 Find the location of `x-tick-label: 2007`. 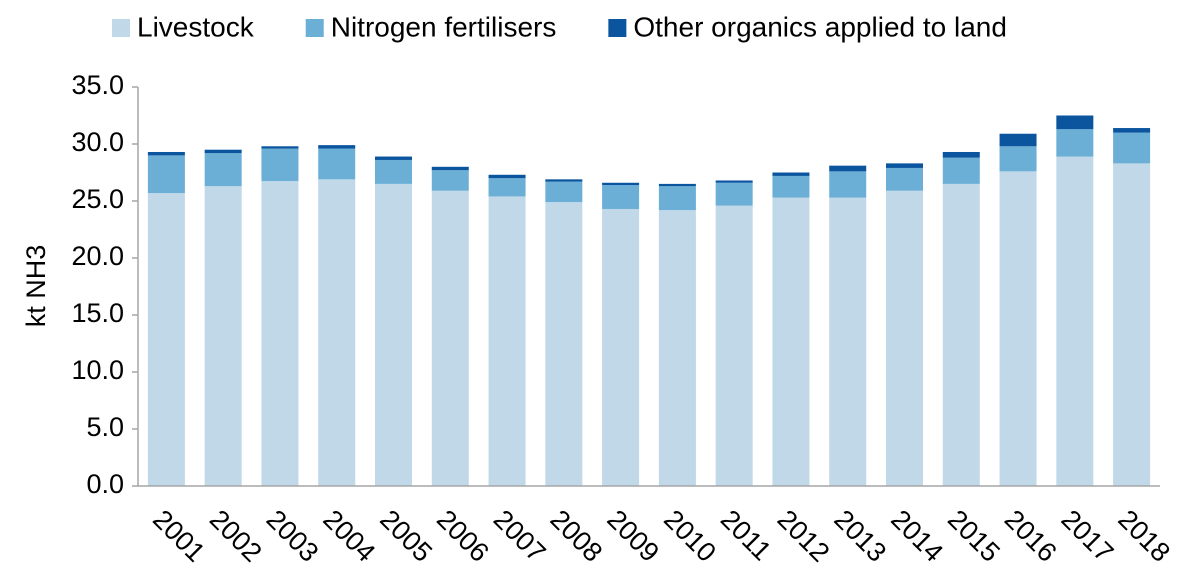

x-tick-label: 2007 is located at coordinates (520, 536).